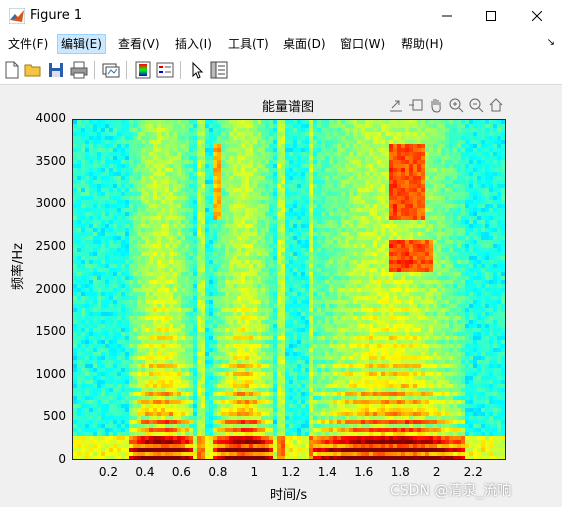 Image resolution: width=562 pixels, height=507 pixels. I want to click on menu-insert: 插入(I), so click(193, 44).